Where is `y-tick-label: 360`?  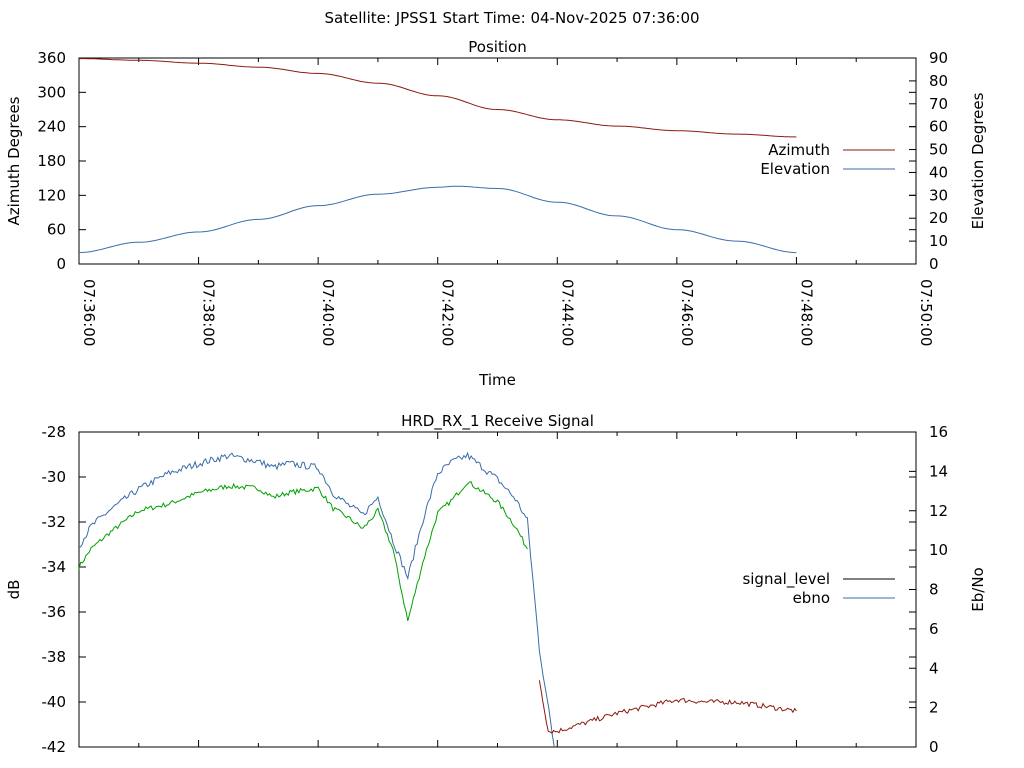 y-tick-label: 360 is located at coordinates (51, 58).